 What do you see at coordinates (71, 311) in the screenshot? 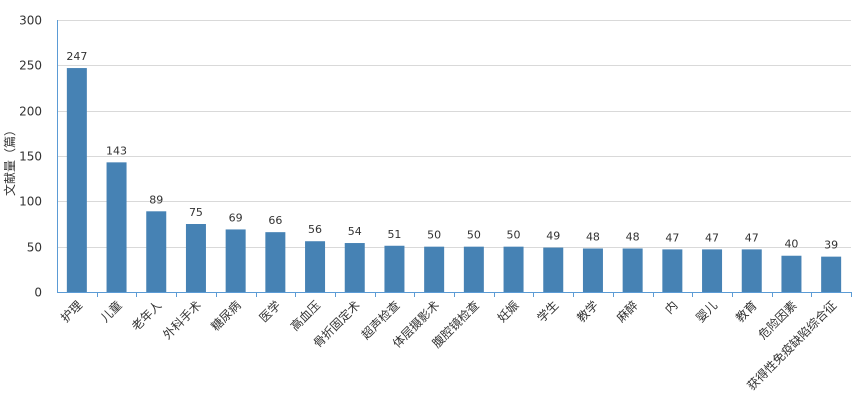
I see `category-label: 护理` at bounding box center [71, 311].